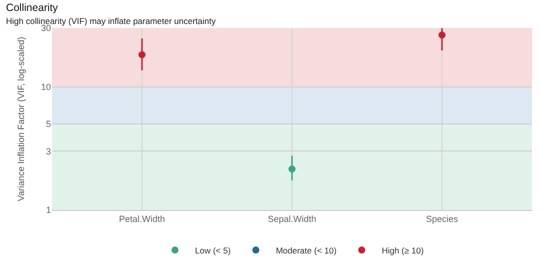 This screenshot has width=540, height=272. What do you see at coordinates (306, 250) in the screenshot?
I see `legend-label: Moderate (< 10)` at bounding box center [306, 250].